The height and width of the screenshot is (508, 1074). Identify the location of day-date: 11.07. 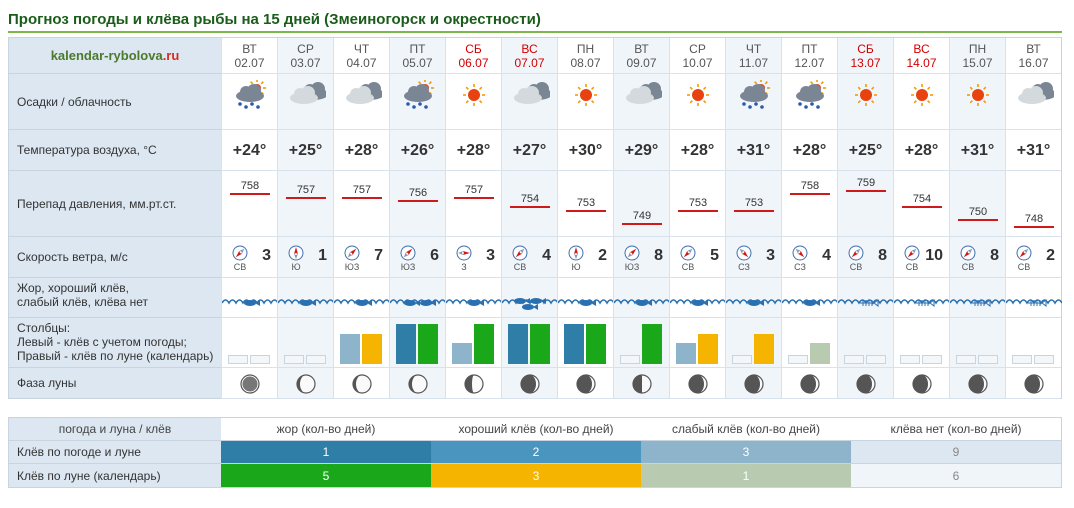
(753, 63).